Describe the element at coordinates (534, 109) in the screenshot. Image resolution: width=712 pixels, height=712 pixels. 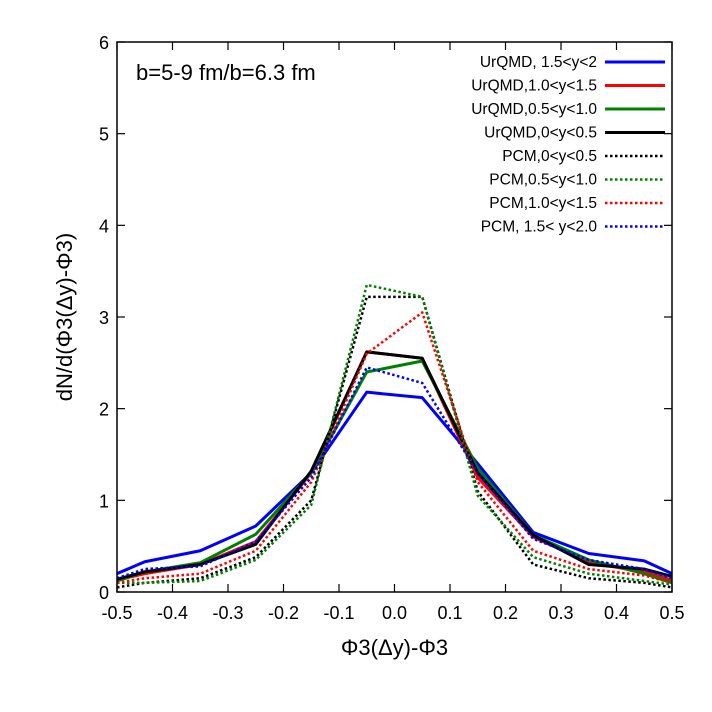
I see `legend-label-2: UrQMD,0.5<y<1.0` at that location.